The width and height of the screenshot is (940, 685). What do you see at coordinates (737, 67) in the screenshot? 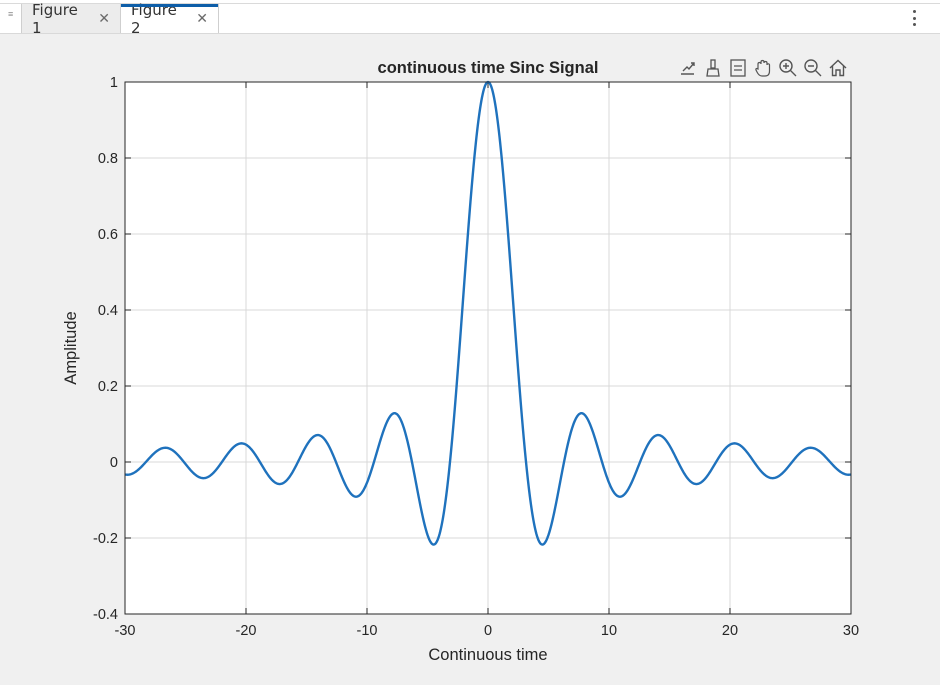
I see `datatip-icon` at bounding box center [737, 67].